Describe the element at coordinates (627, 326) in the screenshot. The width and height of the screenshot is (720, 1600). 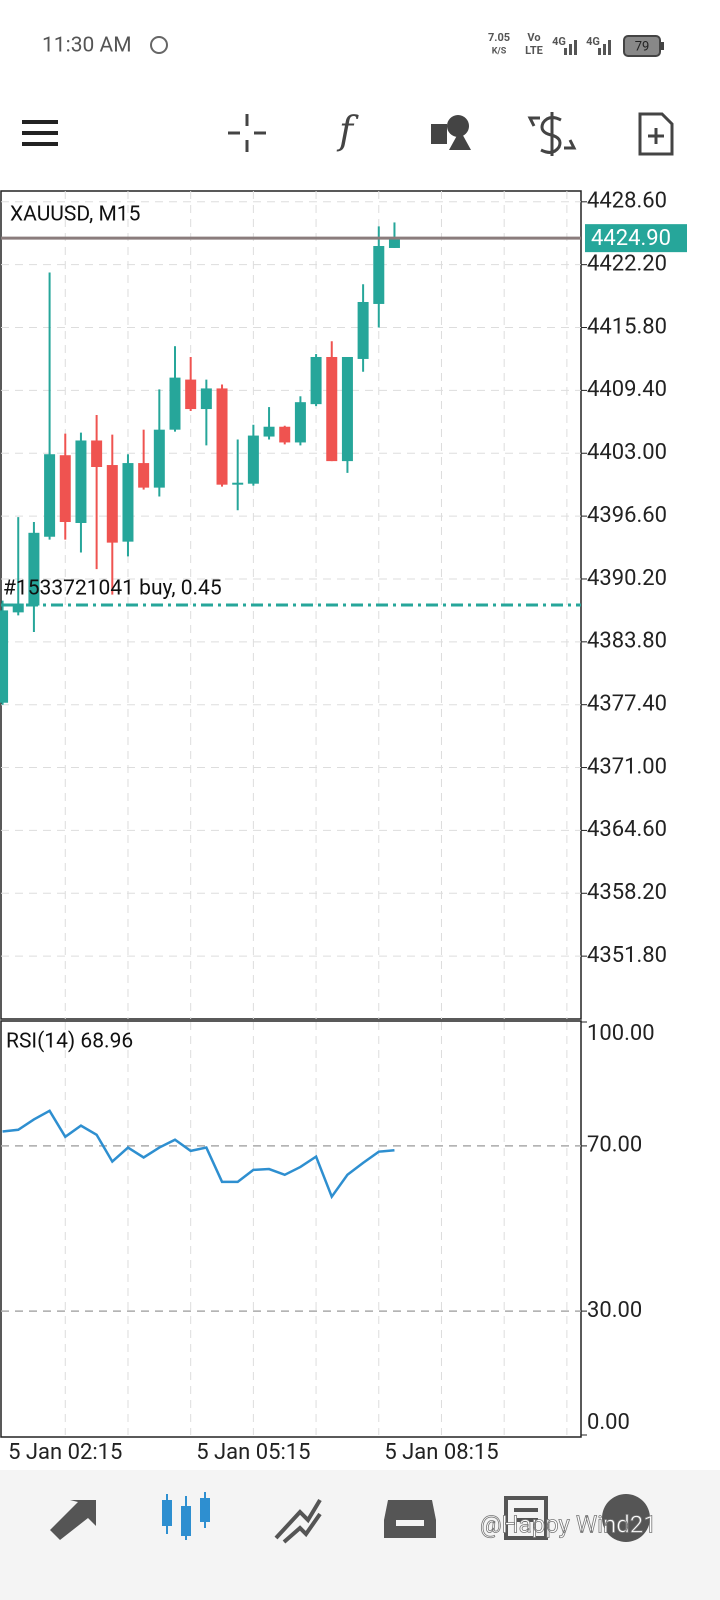
I see `y-tick-label: 4415.80` at that location.